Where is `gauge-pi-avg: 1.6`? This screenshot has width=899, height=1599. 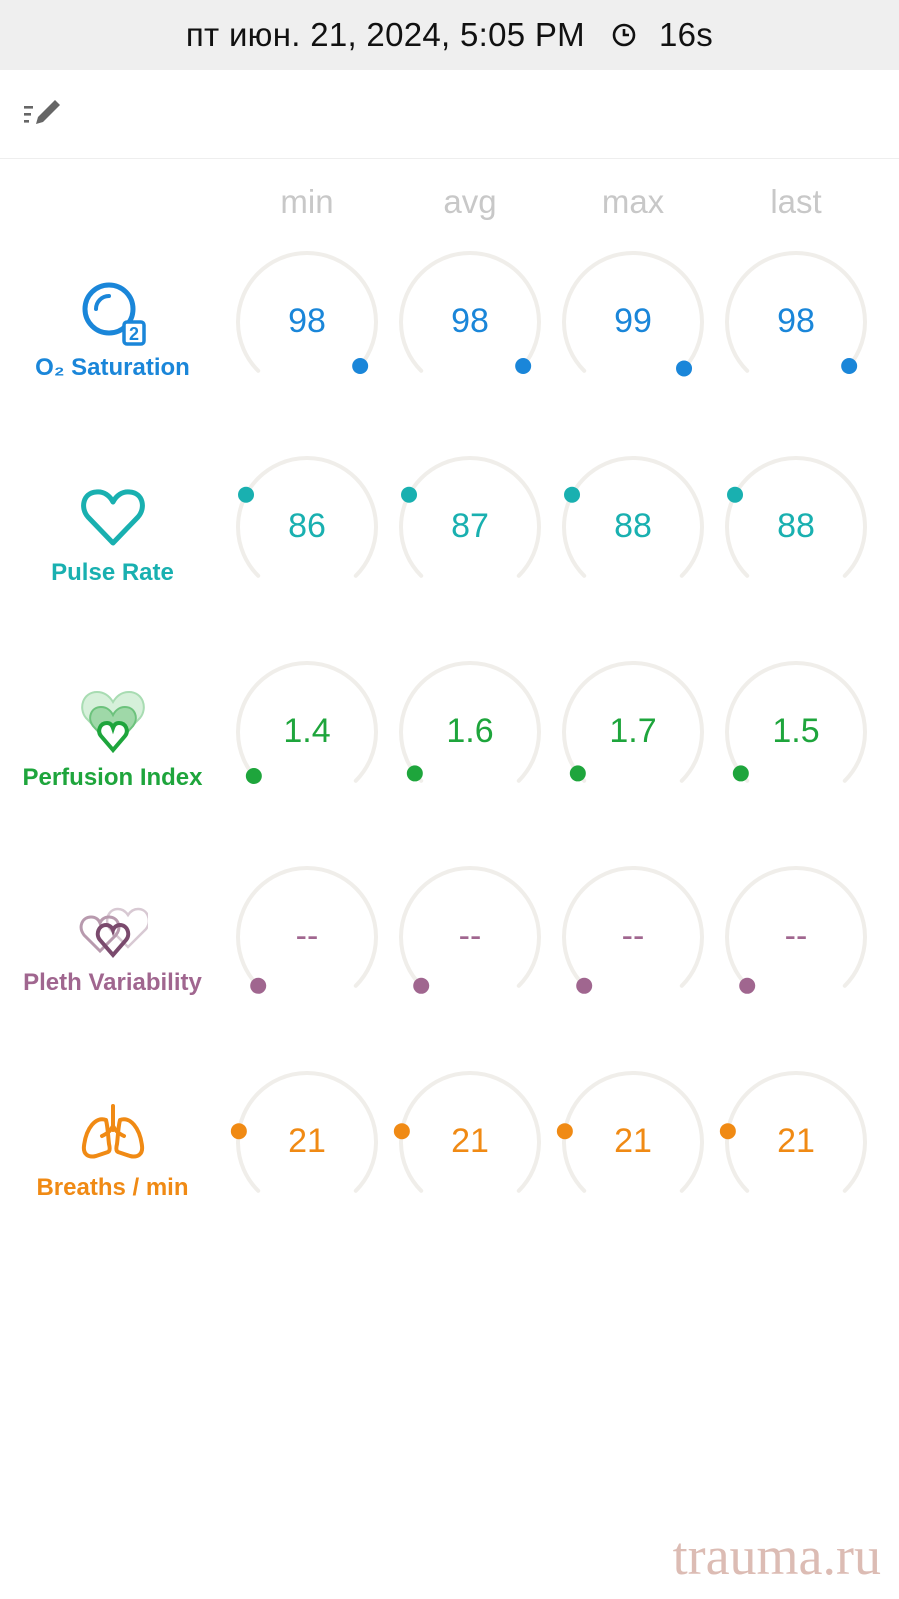 gauge-pi-avg: 1.6 is located at coordinates (470, 735).